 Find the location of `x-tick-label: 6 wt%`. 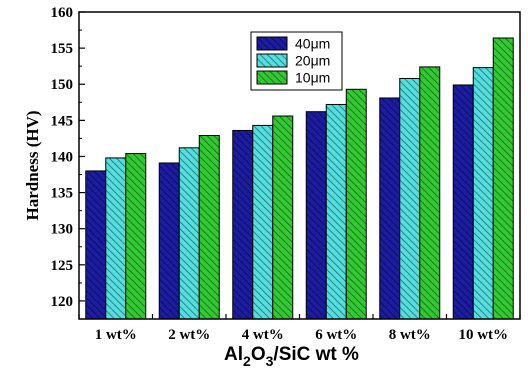

x-tick-label: 6 wt% is located at coordinates (336, 335).